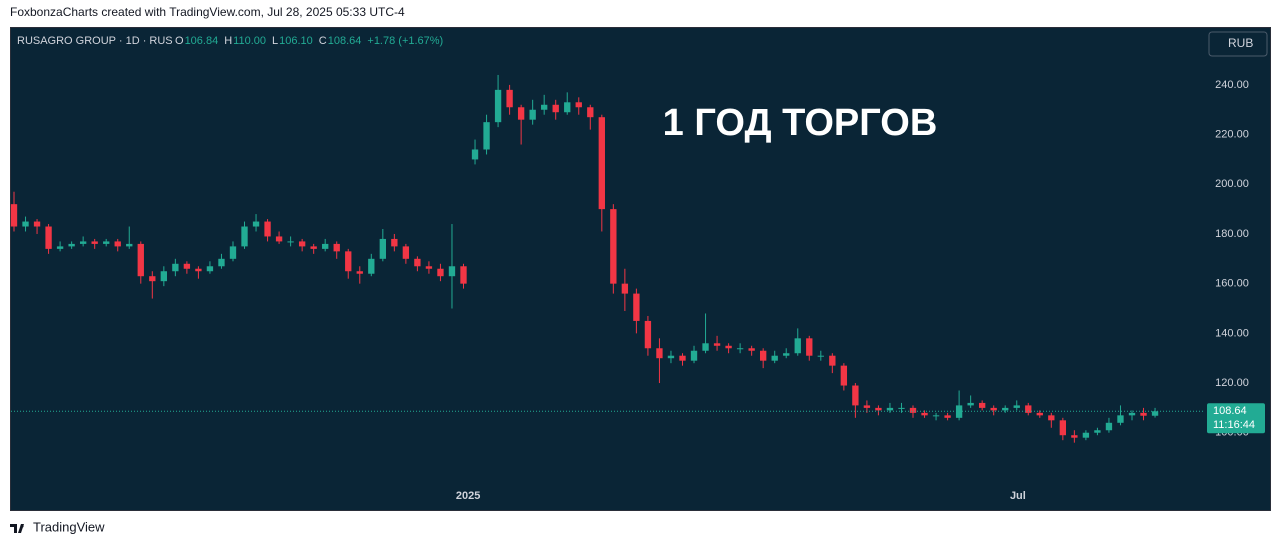 This screenshot has width=1281, height=546. Describe the element at coordinates (800, 123) in the screenshot. I see `annotation: 1 ГОД ТОРГОВ` at that location.